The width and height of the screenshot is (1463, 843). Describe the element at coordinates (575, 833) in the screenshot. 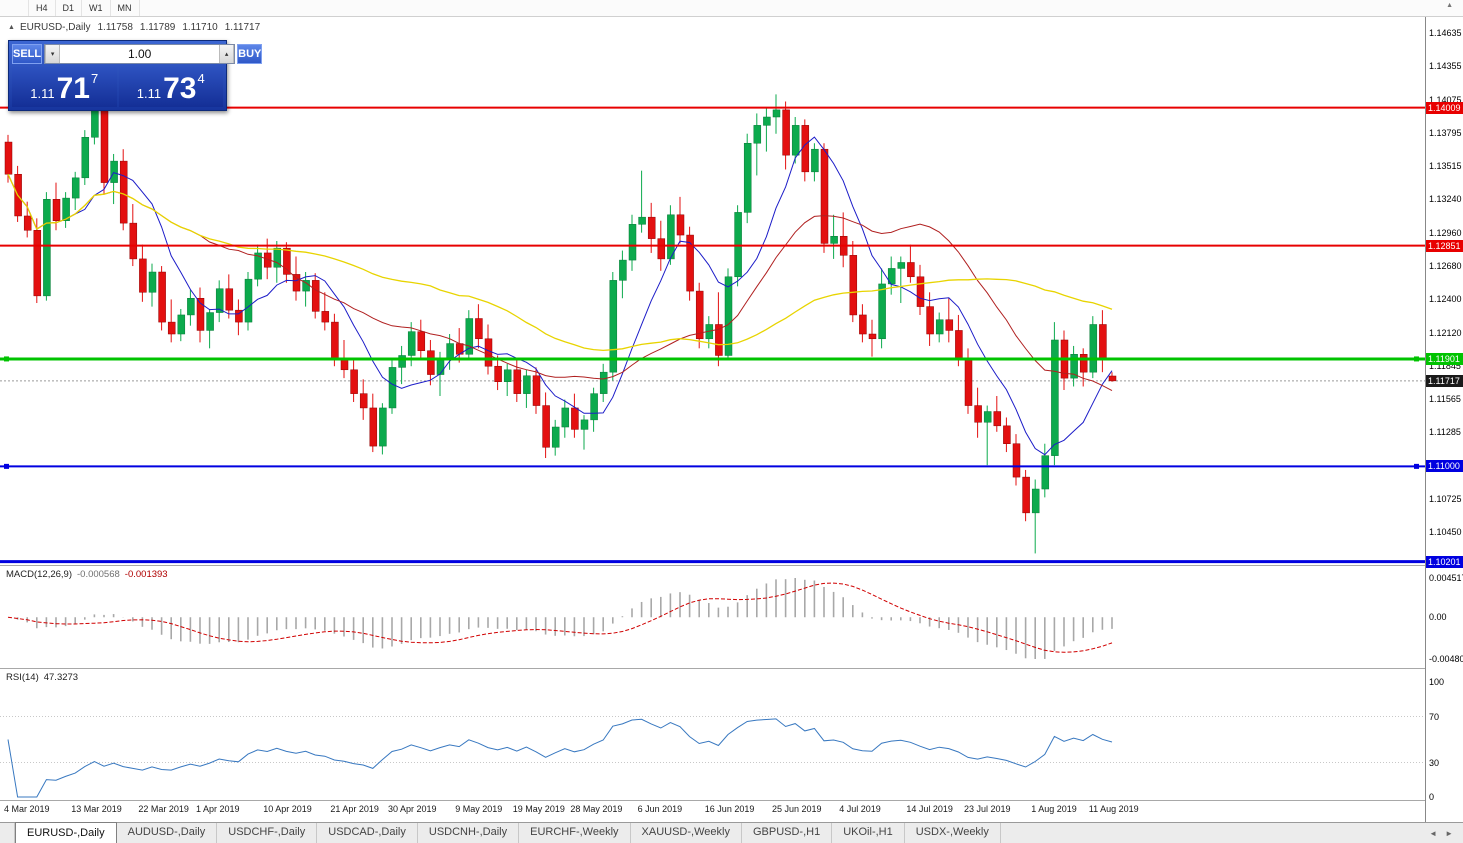

I see `chart-tab-eurchf-weekly: EURCHF-,Weekly` at that location.